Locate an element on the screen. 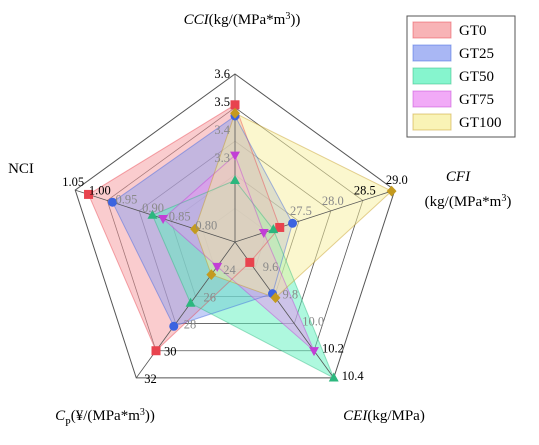 The height and width of the screenshot is (445, 539). marker-gt50-cci is located at coordinates (235, 179).